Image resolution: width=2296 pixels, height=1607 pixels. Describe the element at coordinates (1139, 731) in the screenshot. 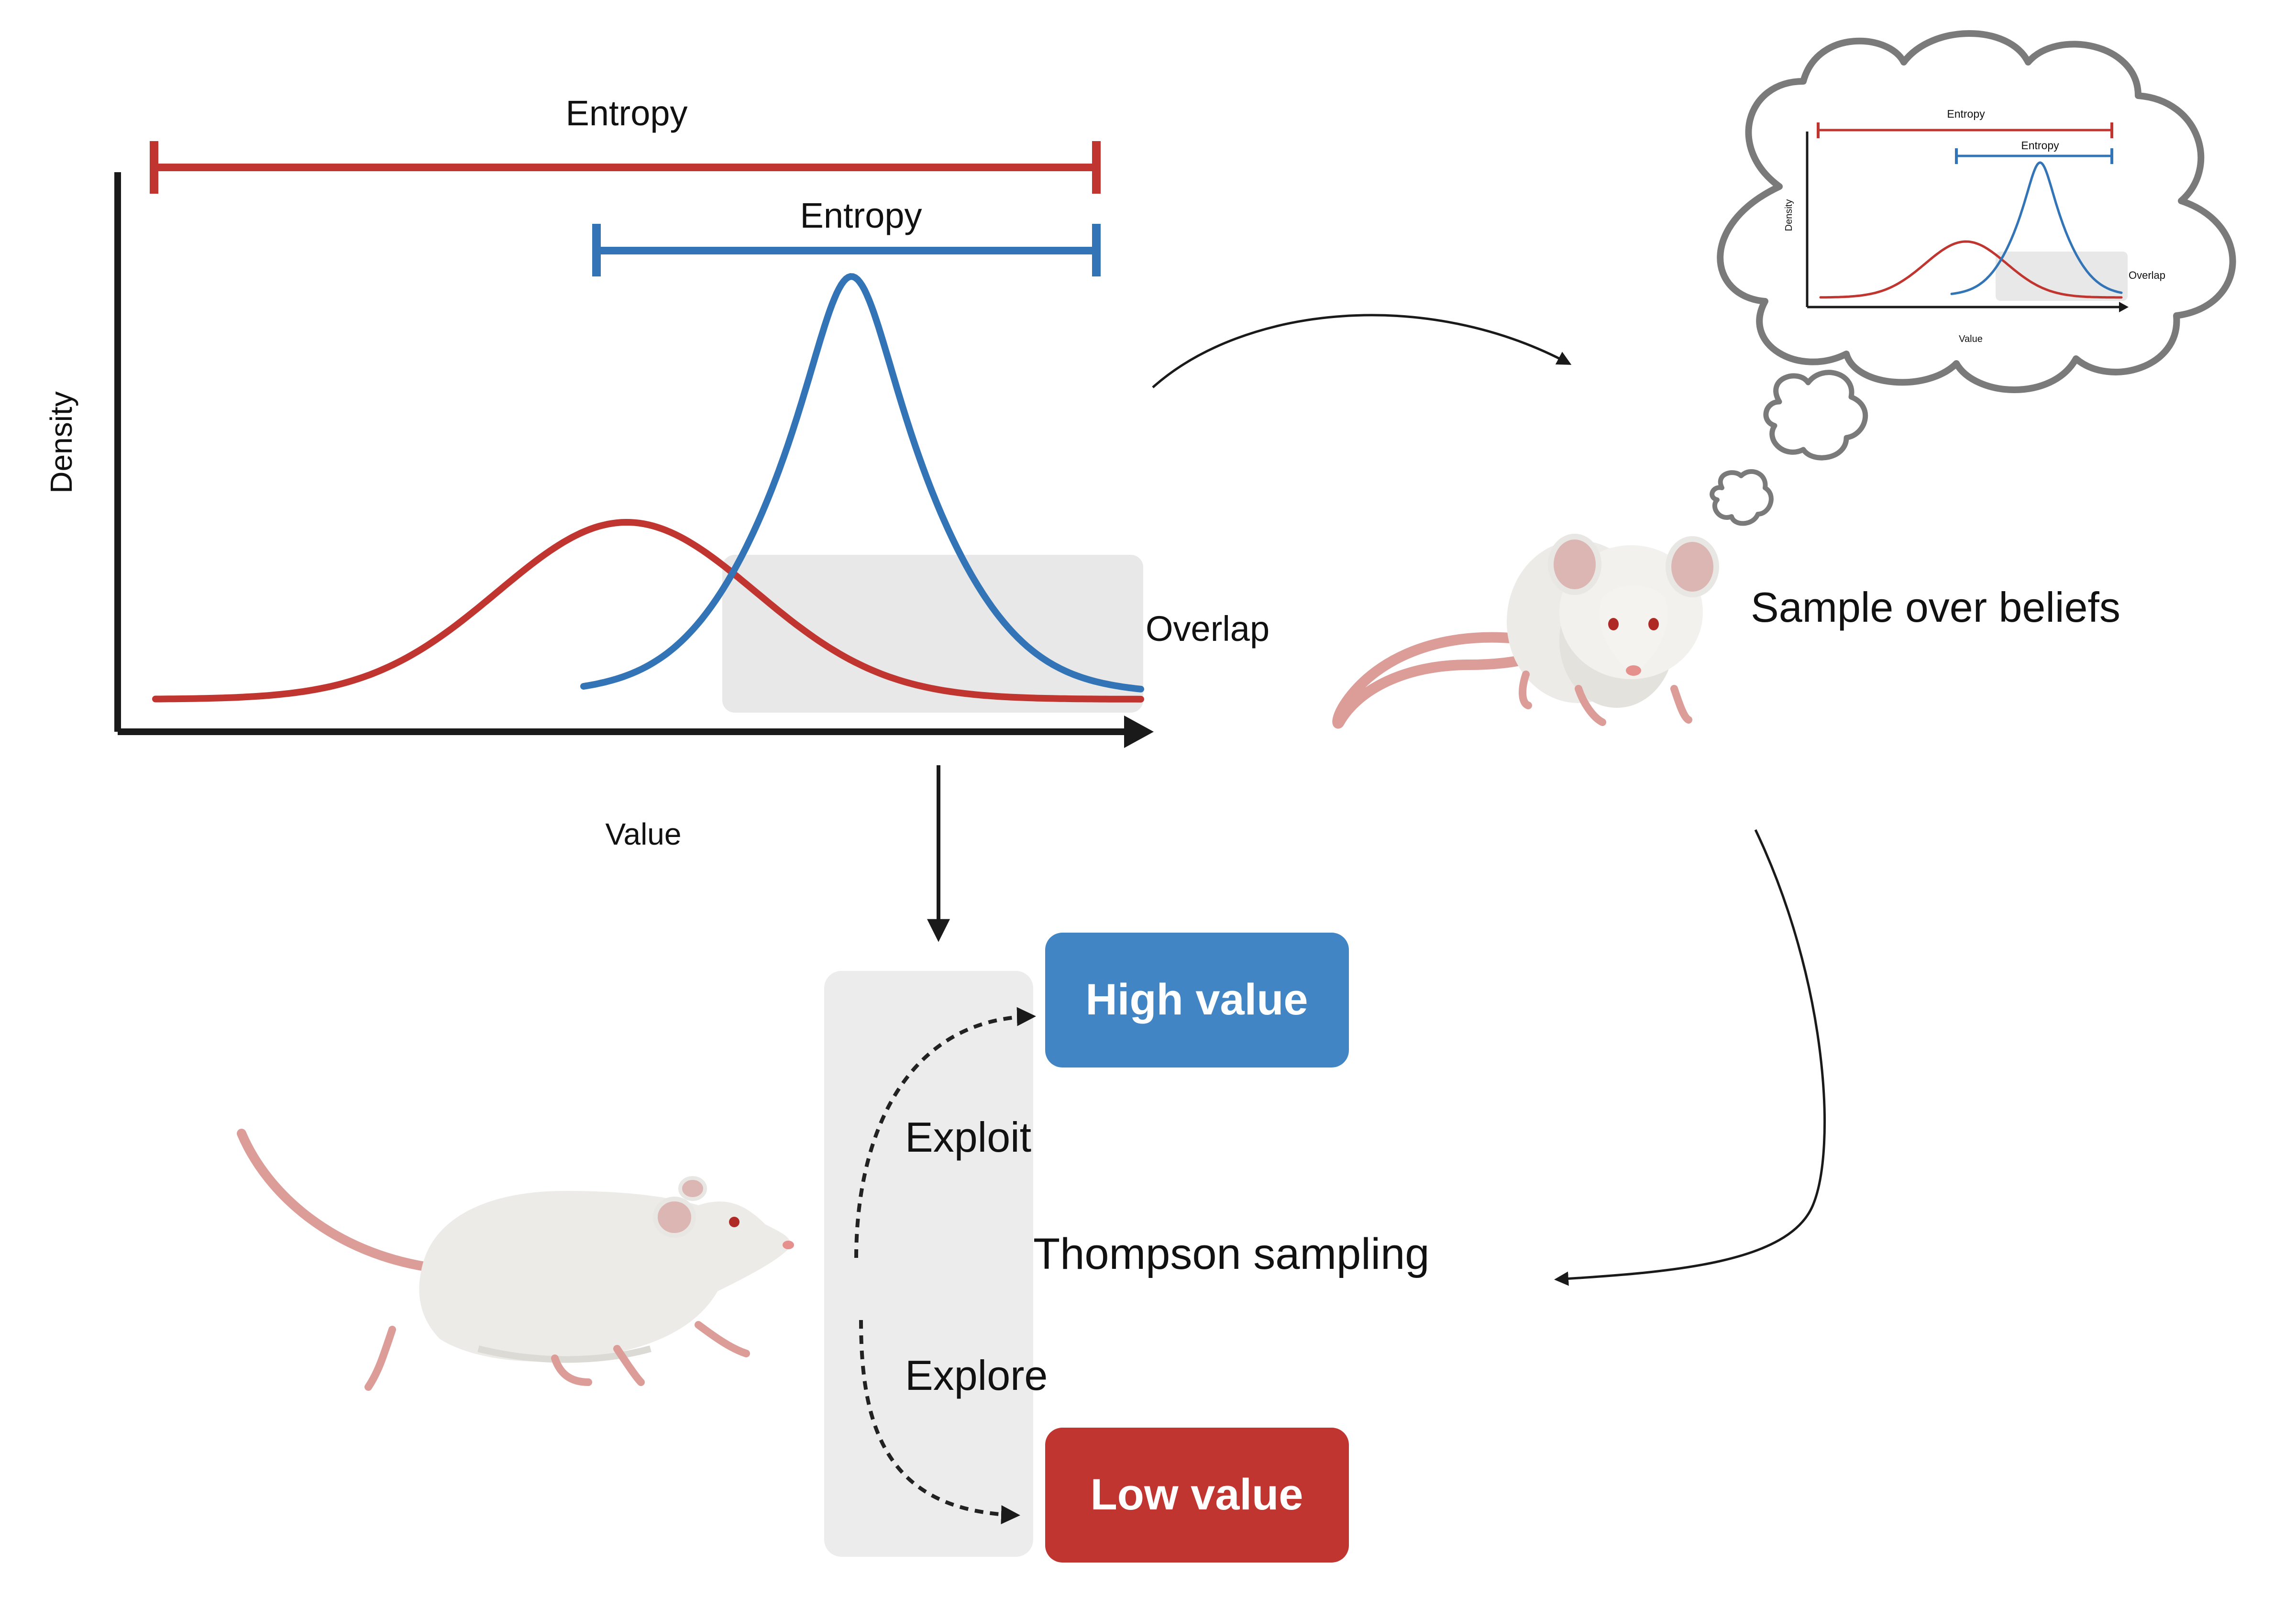

I see `x-axis-arrowhead` at that location.